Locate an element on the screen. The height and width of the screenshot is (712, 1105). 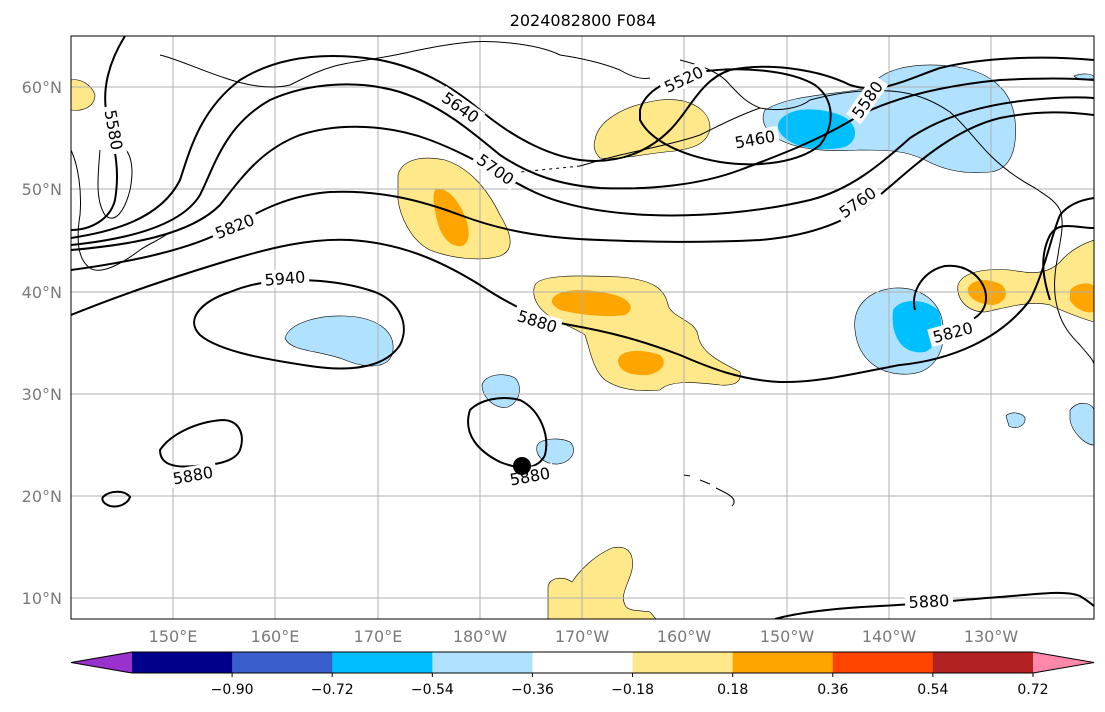
colorbar-tick-label: 0.72 is located at coordinates (1032, 690).